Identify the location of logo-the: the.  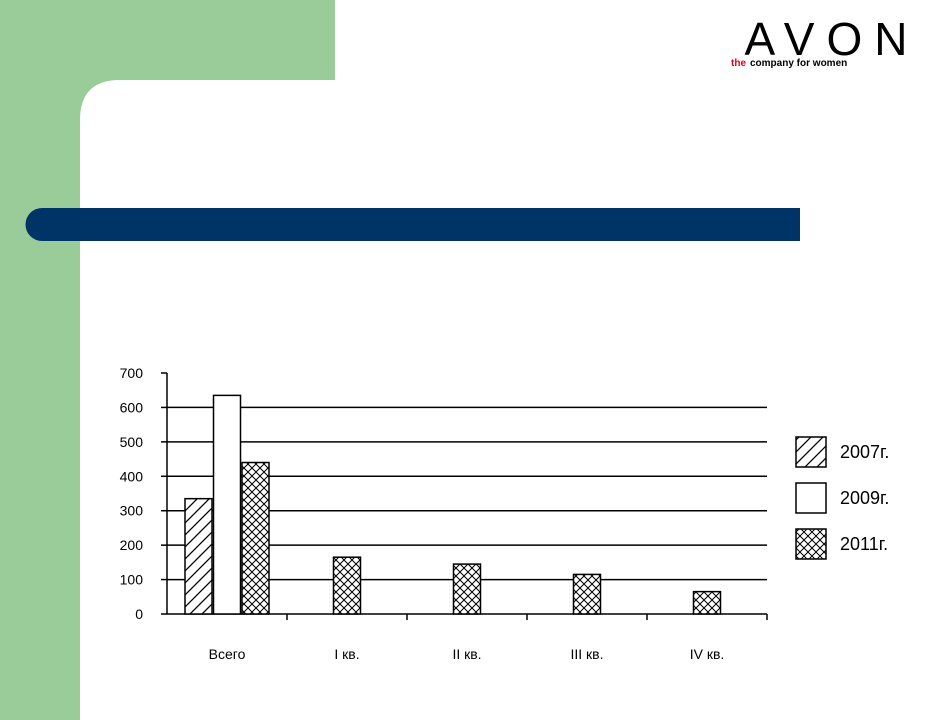
(738, 63).